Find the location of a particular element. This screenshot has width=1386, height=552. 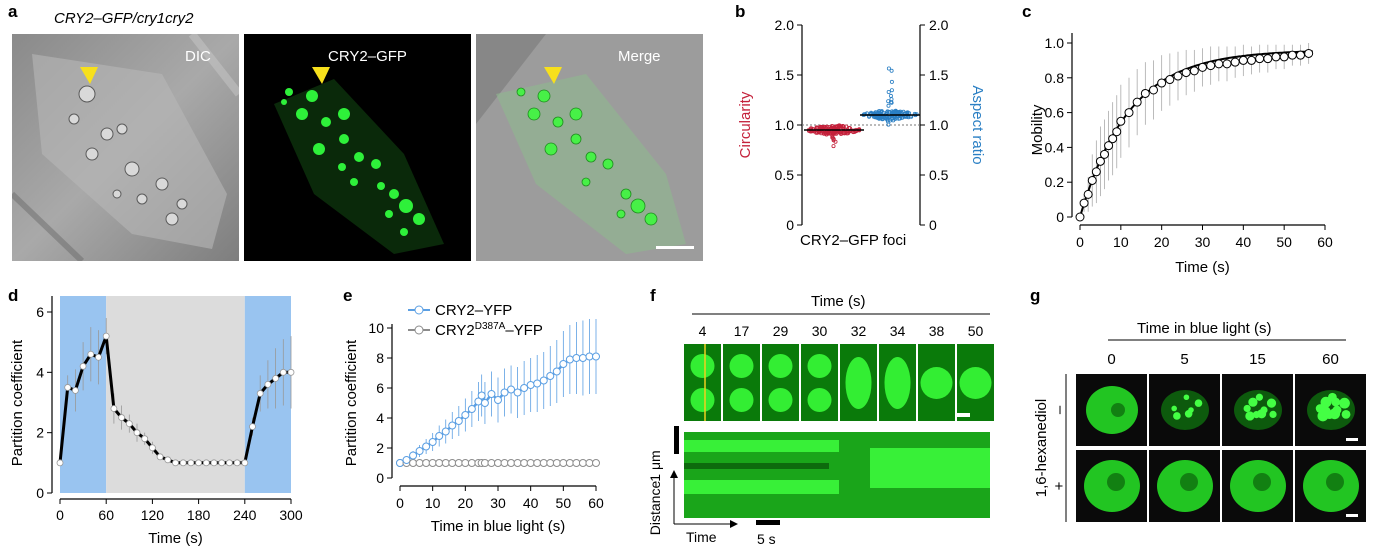

x-axis-label: Time in blue light (s) is located at coordinates (498, 526).